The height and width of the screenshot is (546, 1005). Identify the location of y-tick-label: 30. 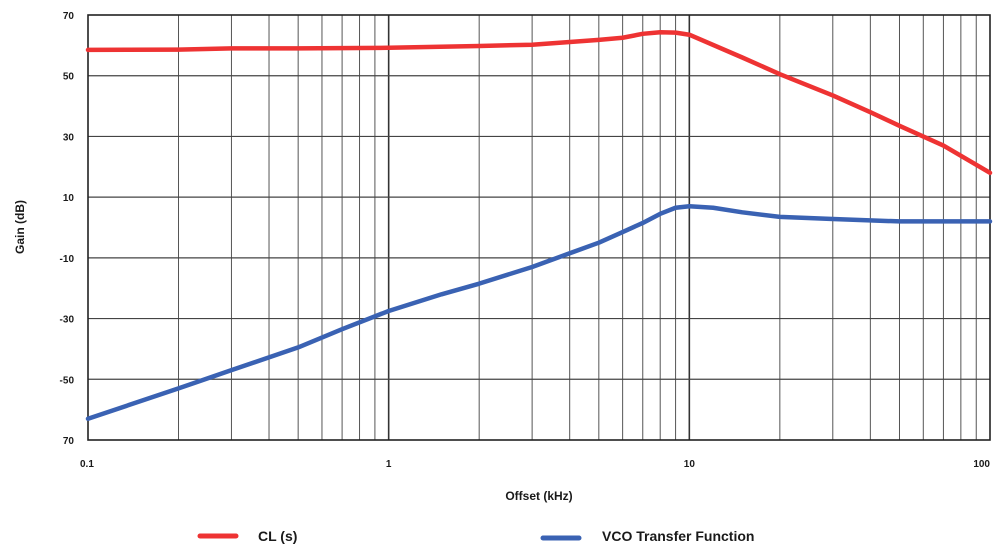
(69, 137).